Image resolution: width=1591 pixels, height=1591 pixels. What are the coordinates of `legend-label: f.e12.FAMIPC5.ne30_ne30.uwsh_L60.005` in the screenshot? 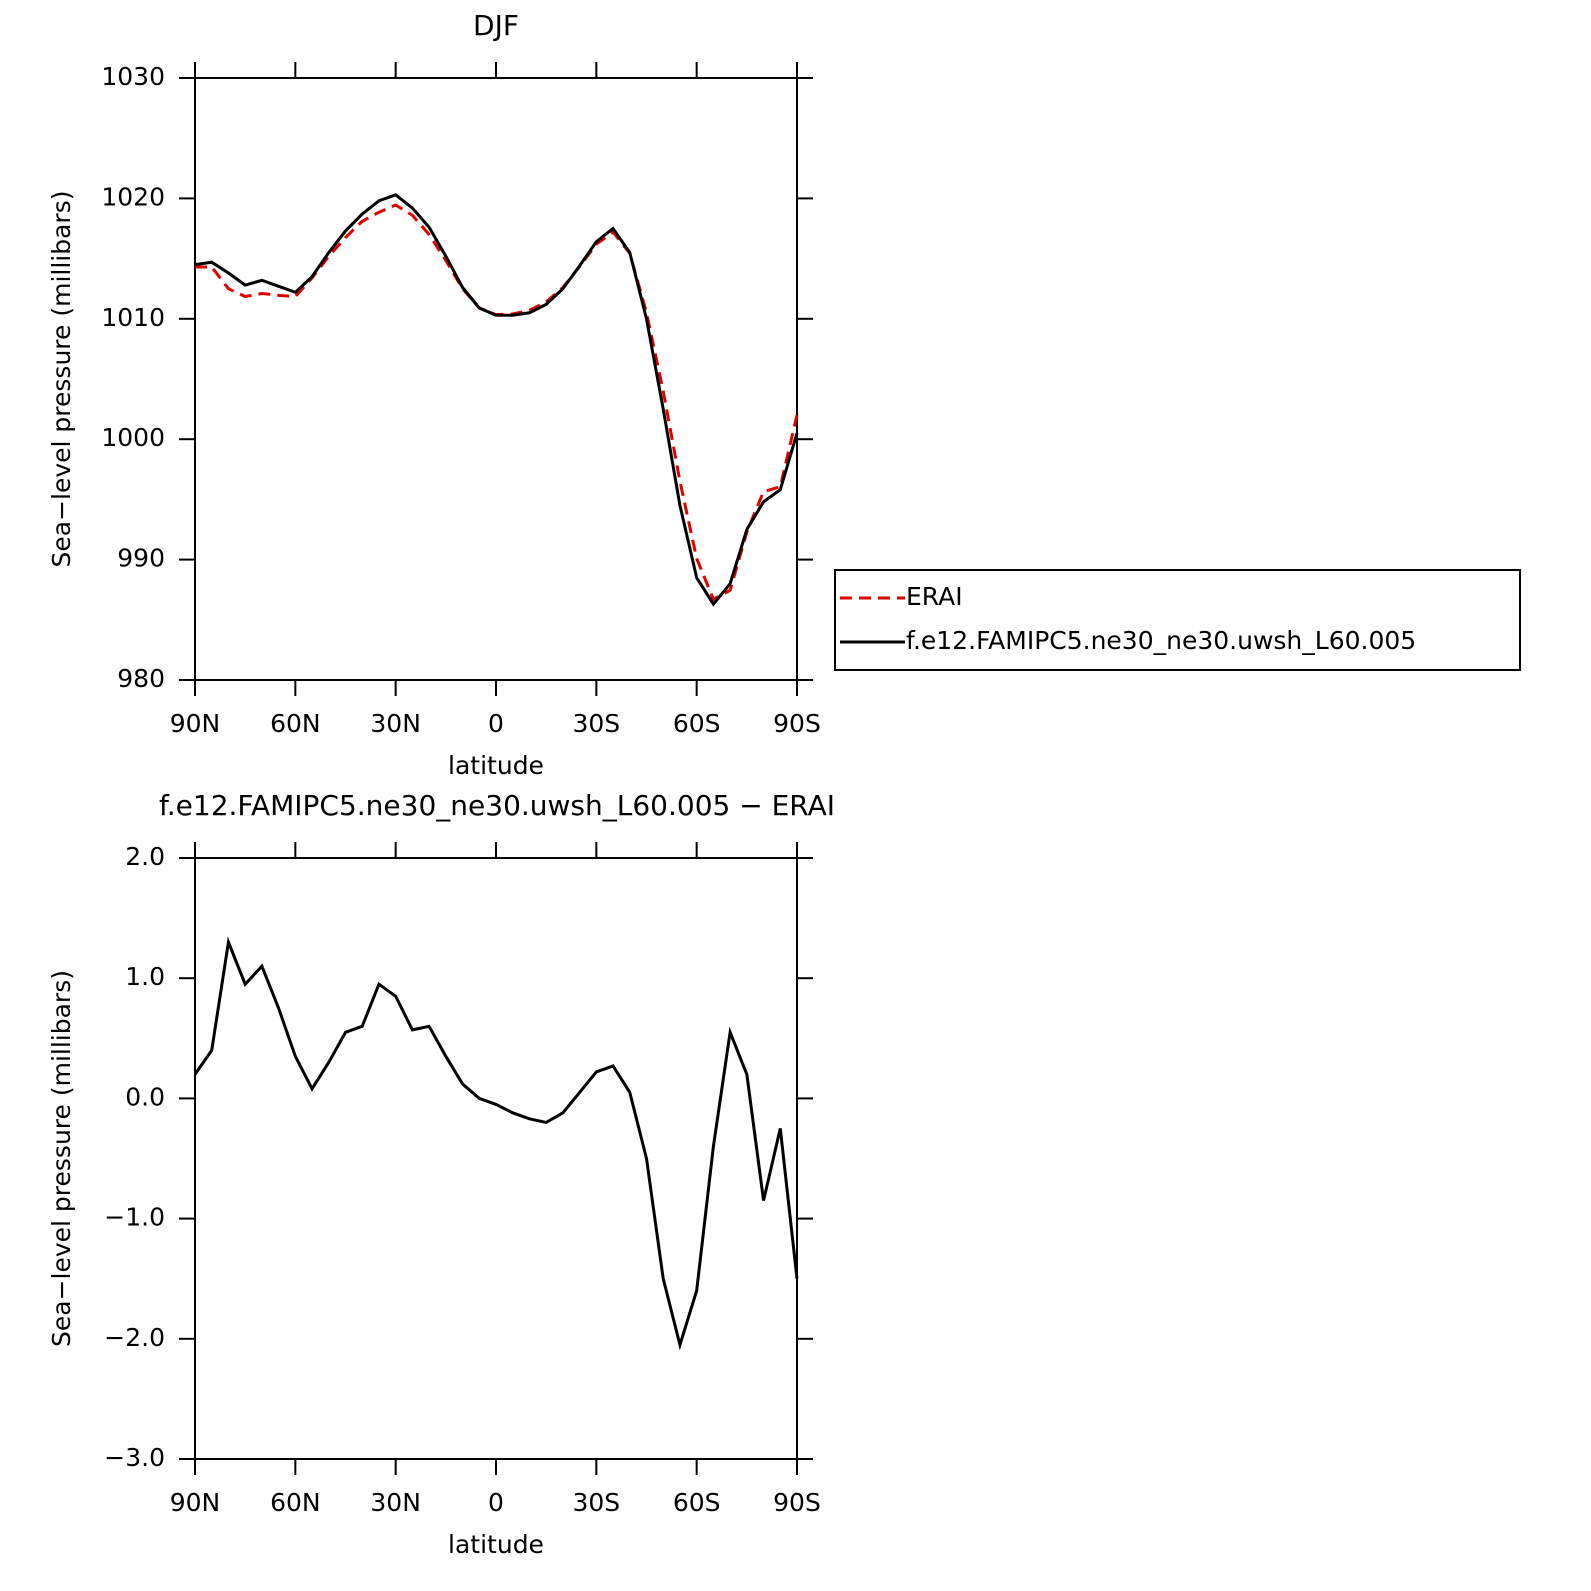 It's located at (1161, 640).